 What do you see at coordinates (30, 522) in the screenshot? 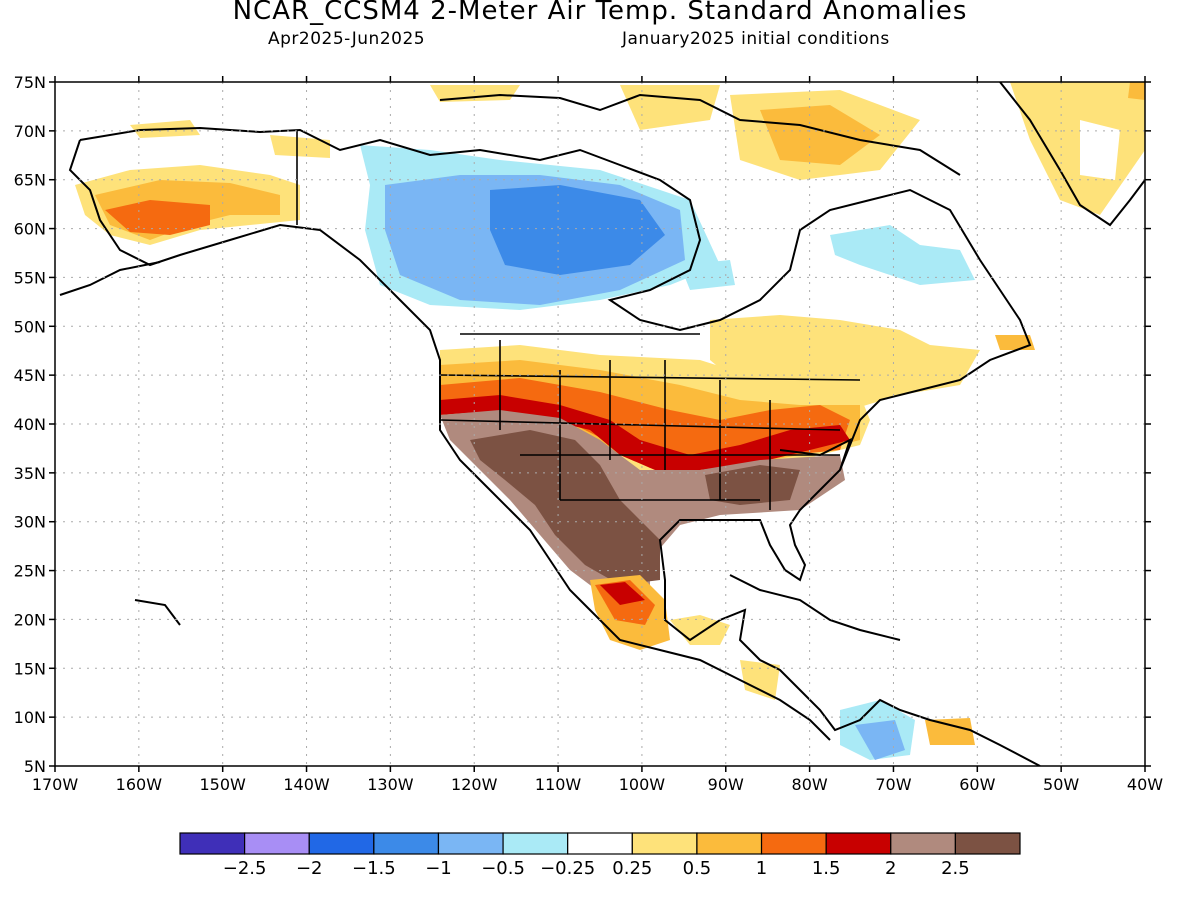
I see `lat-label: 30N` at bounding box center [30, 522].